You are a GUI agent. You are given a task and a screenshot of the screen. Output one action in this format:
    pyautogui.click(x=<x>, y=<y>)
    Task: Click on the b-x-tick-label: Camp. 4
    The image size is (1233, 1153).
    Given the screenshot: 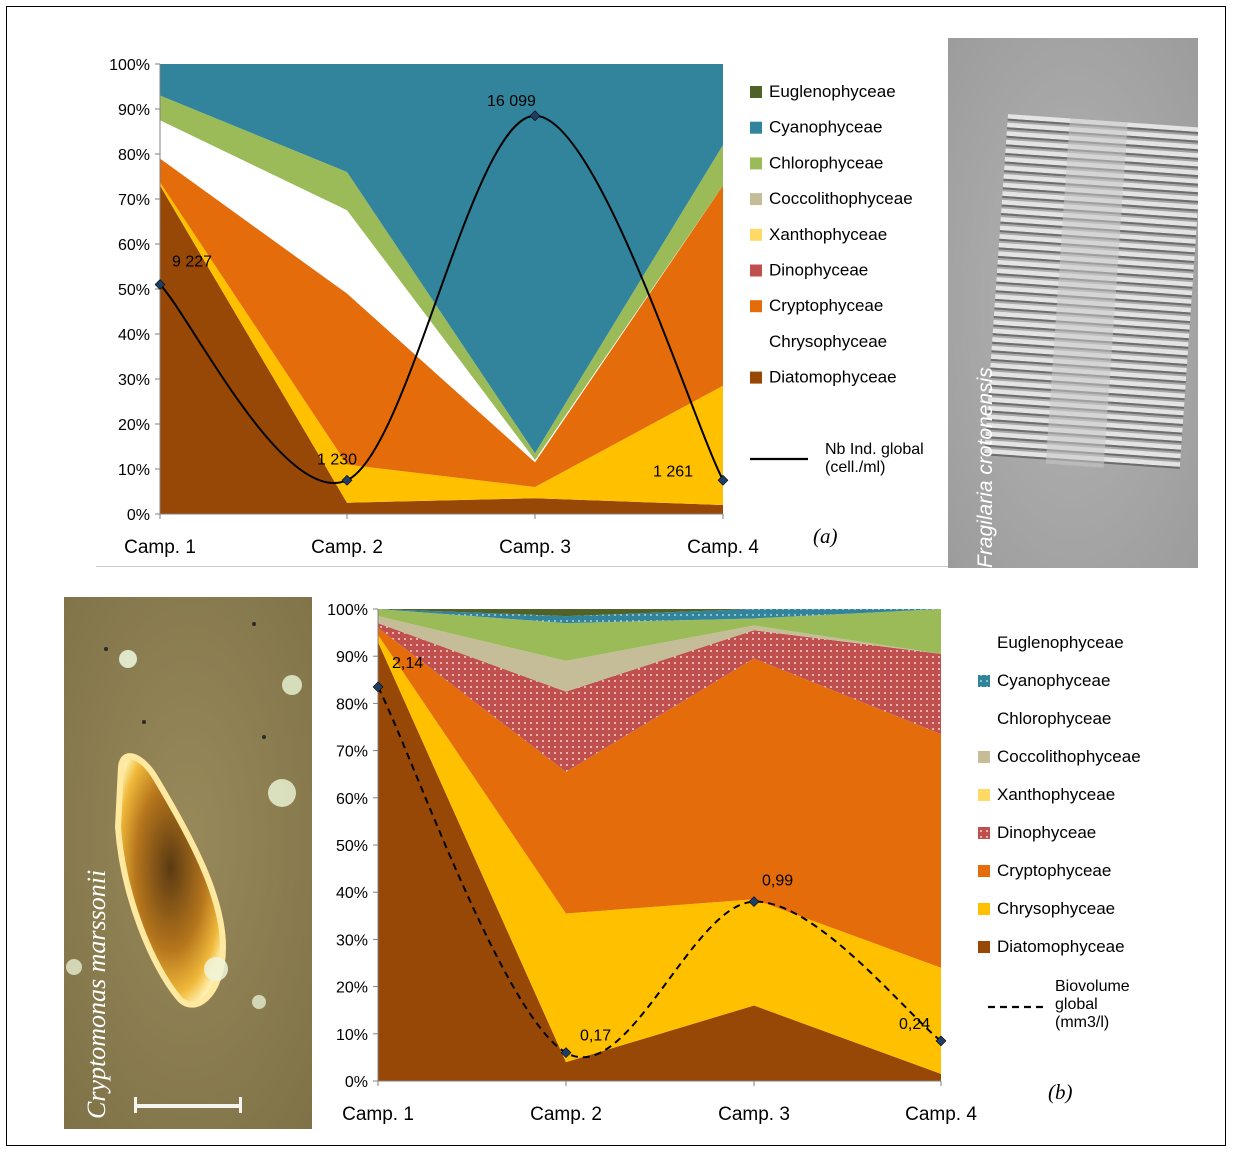 What is the action you would take?
    pyautogui.click(x=941, y=1114)
    